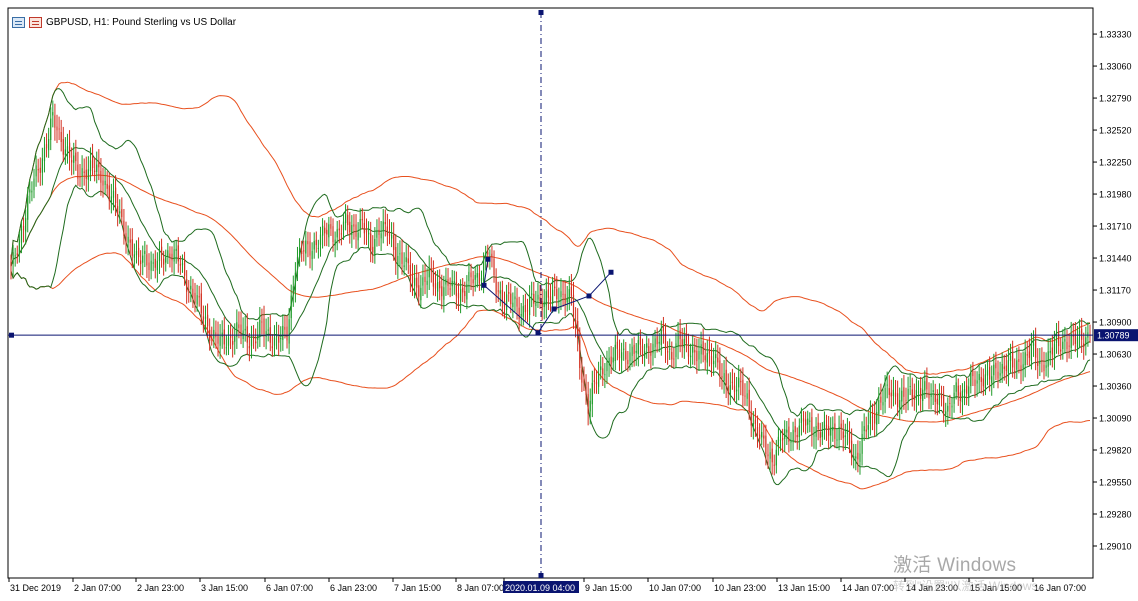 This screenshot has width=1138, height=601. I want to click on vertical-line-handle-top, so click(541, 12).